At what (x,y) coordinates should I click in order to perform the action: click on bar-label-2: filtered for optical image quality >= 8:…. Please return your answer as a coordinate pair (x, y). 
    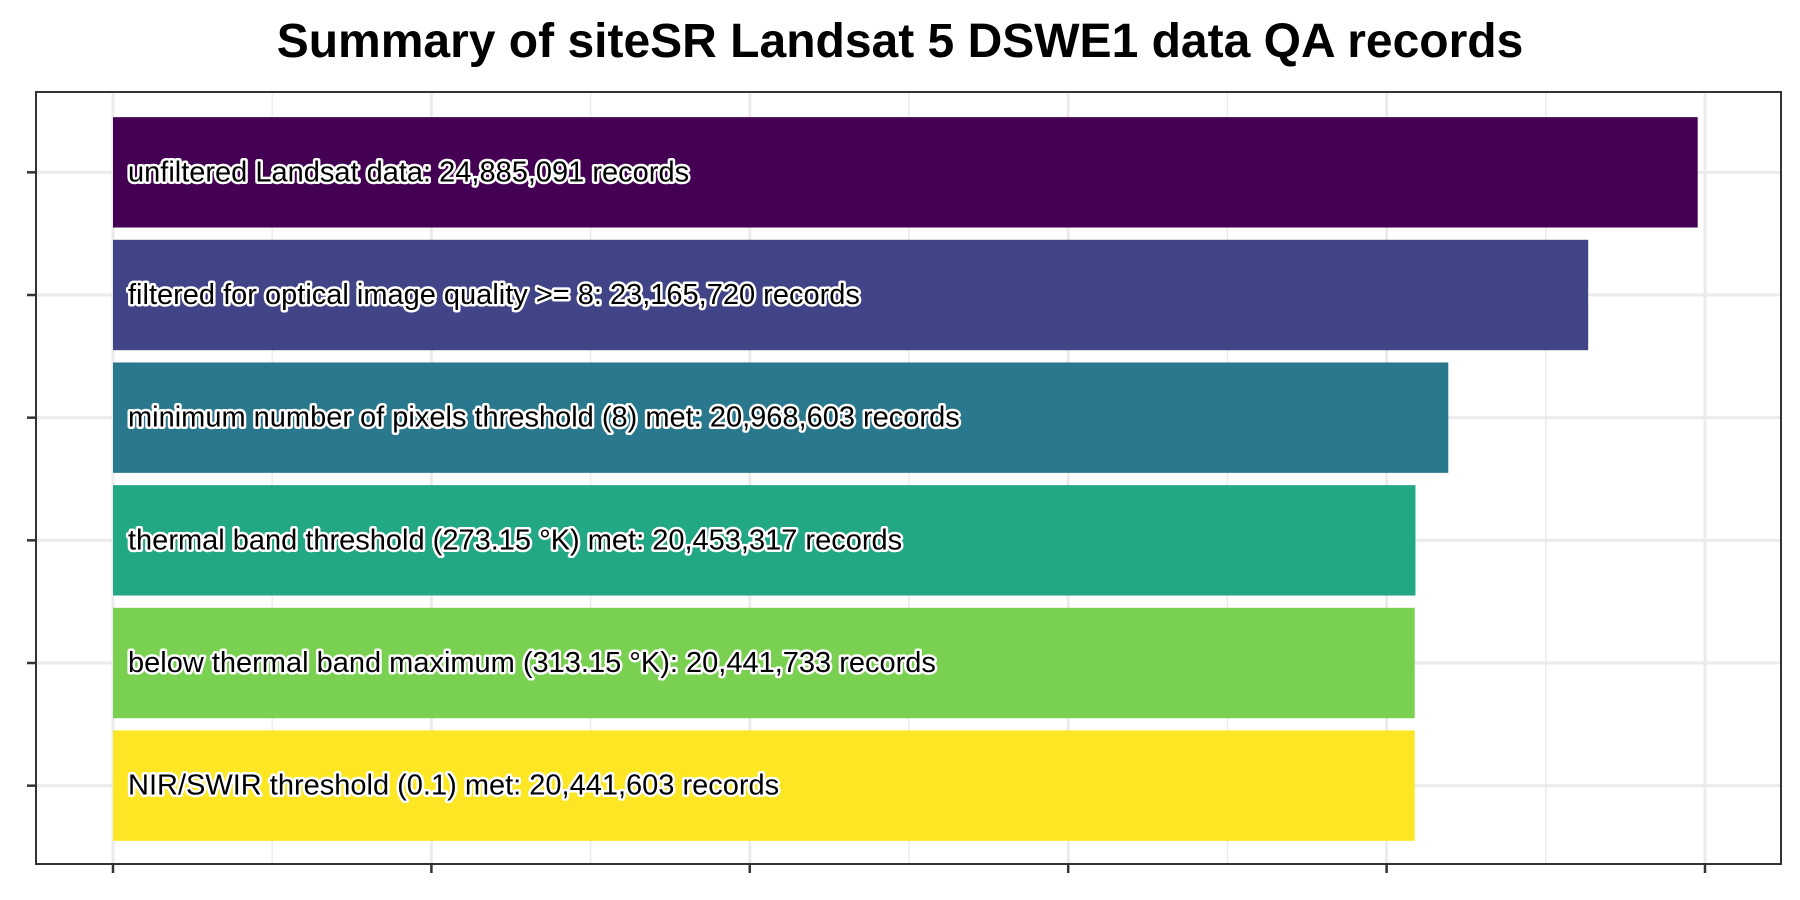
    Looking at the image, I should click on (494, 295).